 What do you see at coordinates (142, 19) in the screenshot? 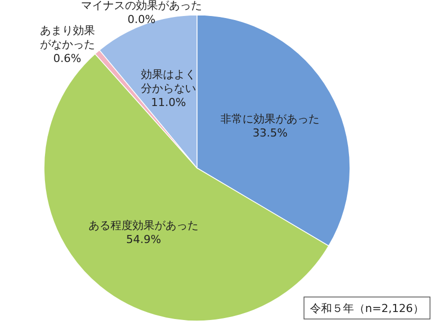
I see `text: 0.0%` at bounding box center [142, 19].